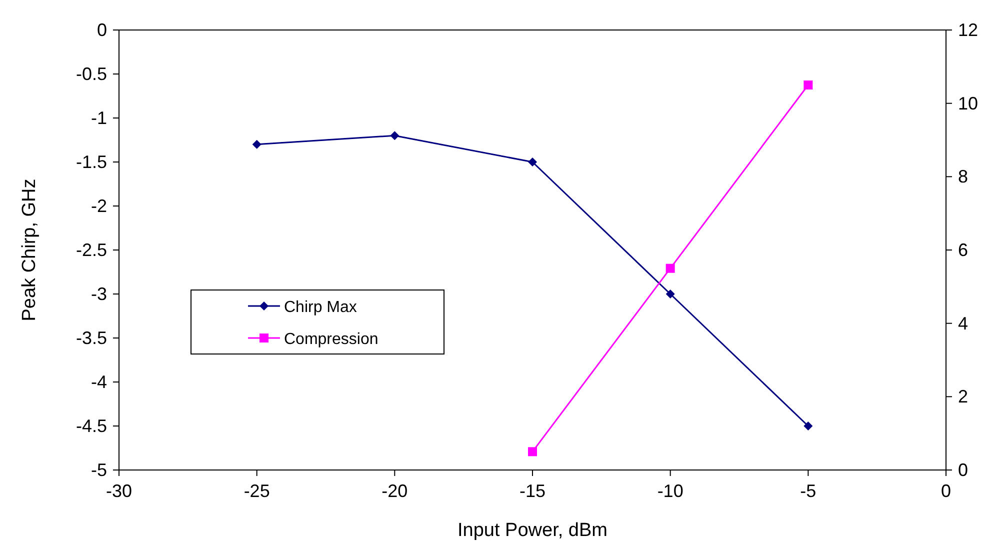  I want to click on x-tick-label: 0, so click(946, 491).